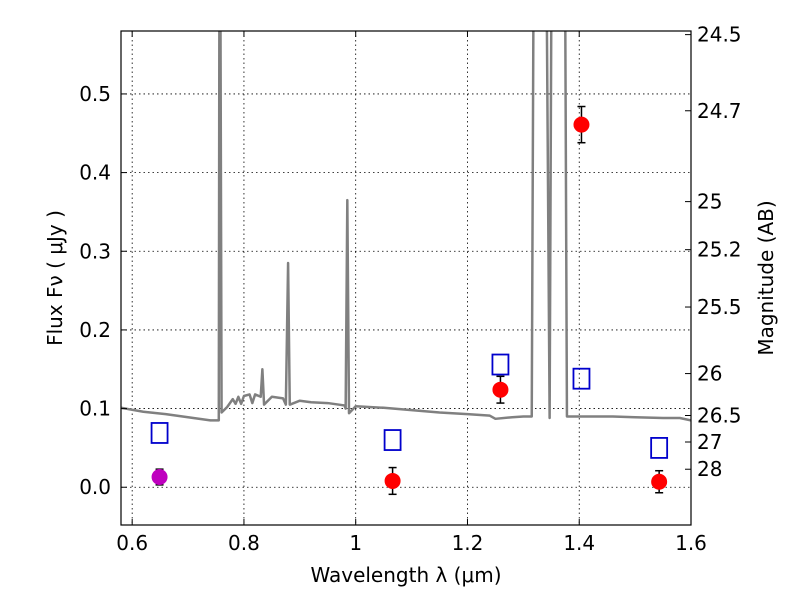  I want to click on y-tick-label: 0.3, so click(95, 251).